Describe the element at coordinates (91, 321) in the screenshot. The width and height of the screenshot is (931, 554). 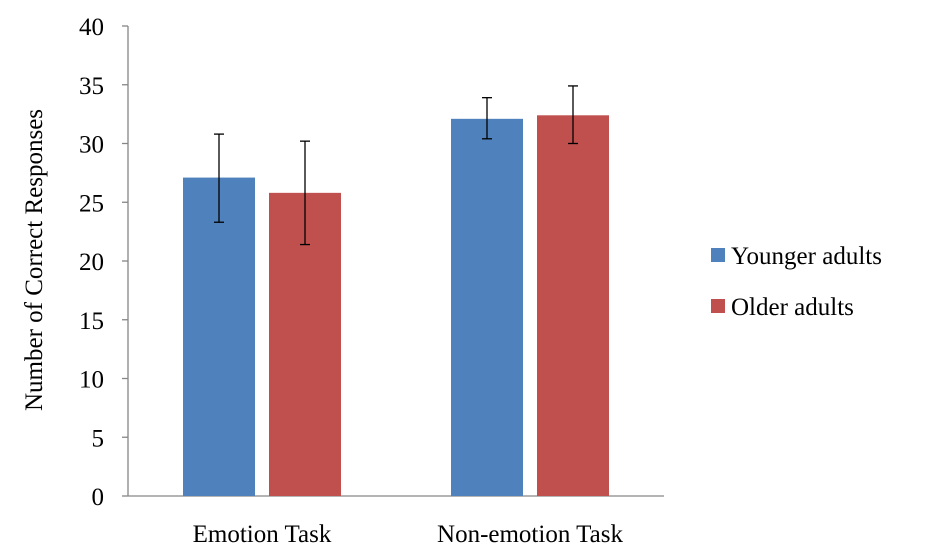
I see `y-tick-label: 15` at that location.